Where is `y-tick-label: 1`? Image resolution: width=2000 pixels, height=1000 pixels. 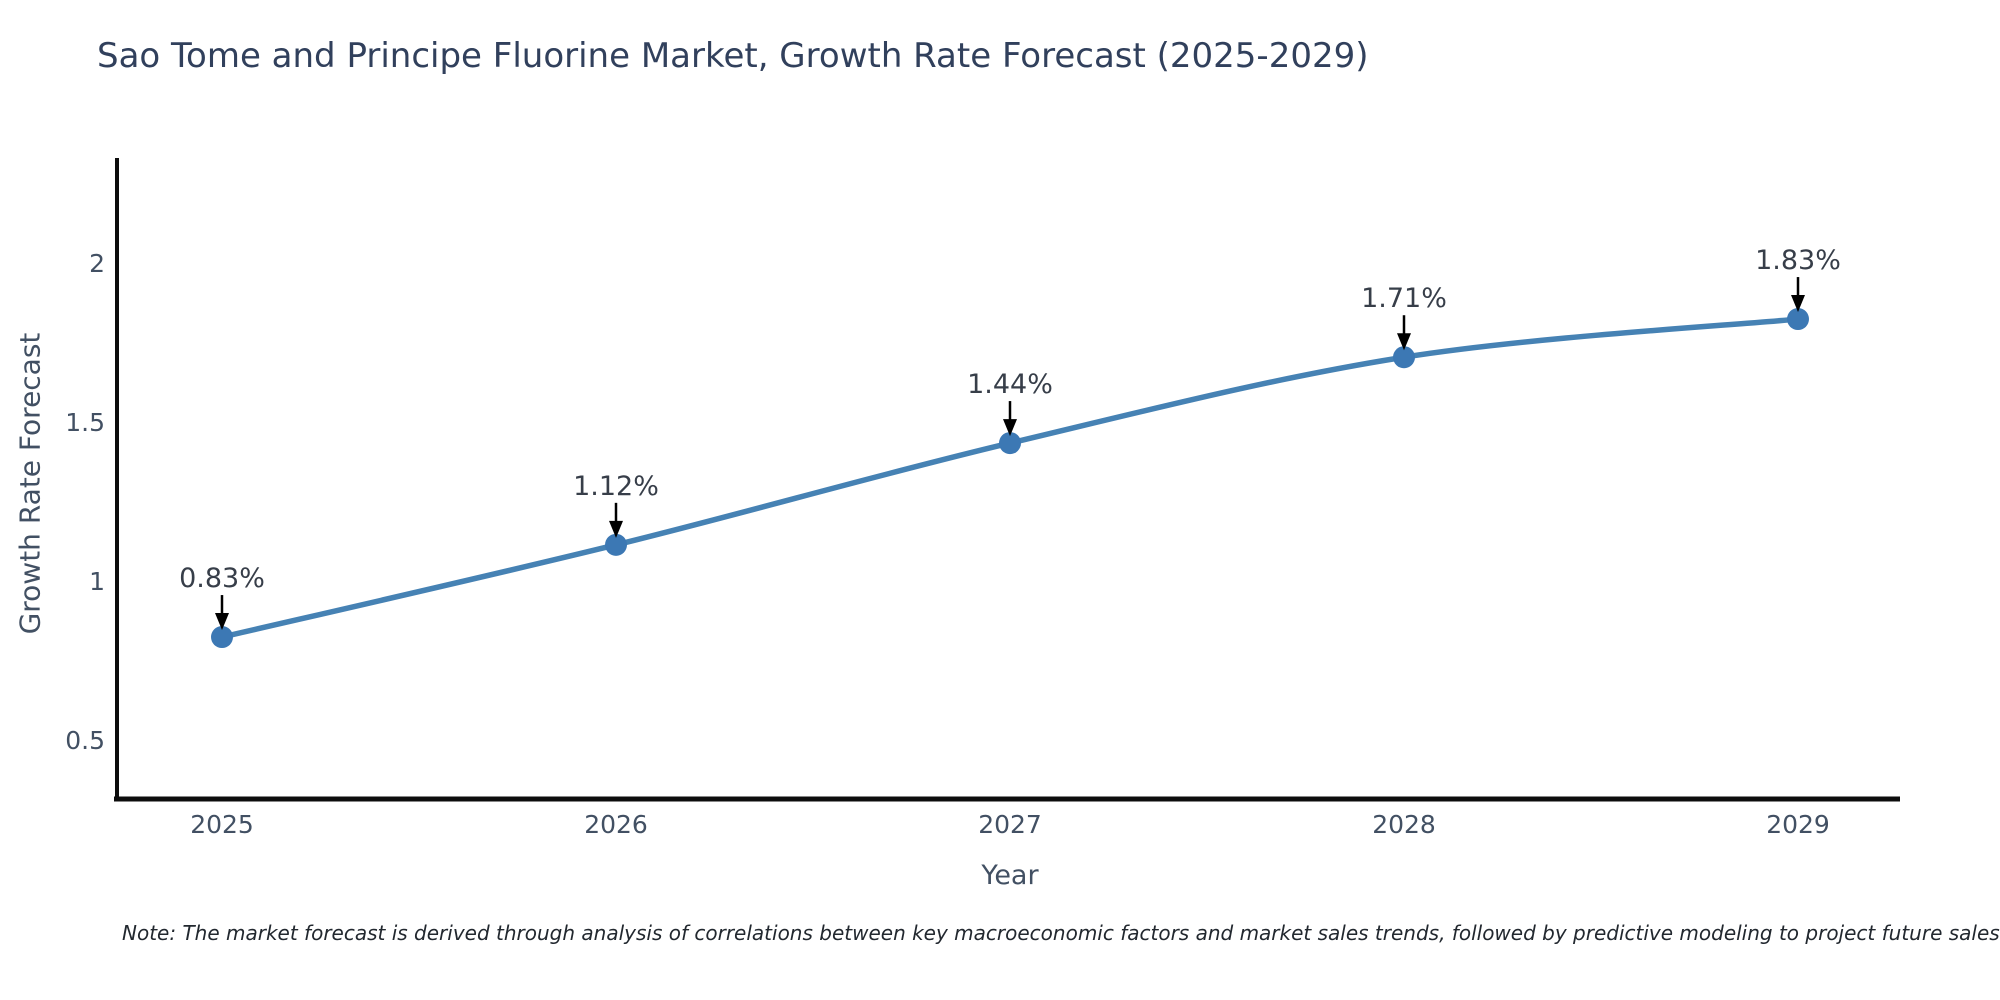
y-tick-label: 1 is located at coordinates (97, 581).